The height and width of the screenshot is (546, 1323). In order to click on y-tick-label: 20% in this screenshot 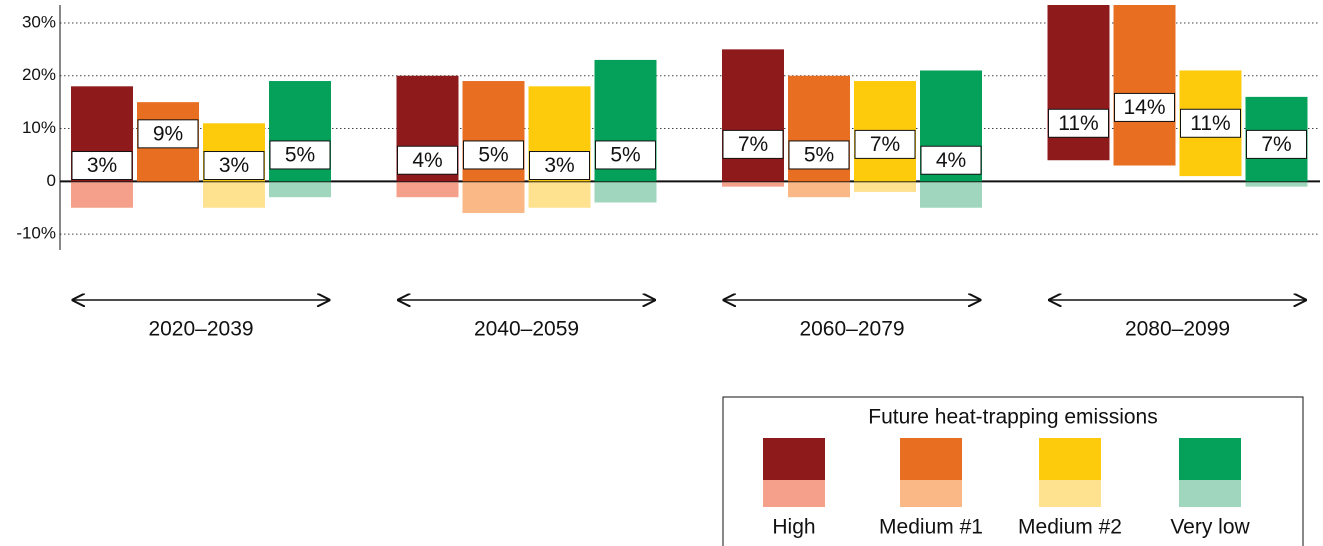, I will do `click(39, 74)`.